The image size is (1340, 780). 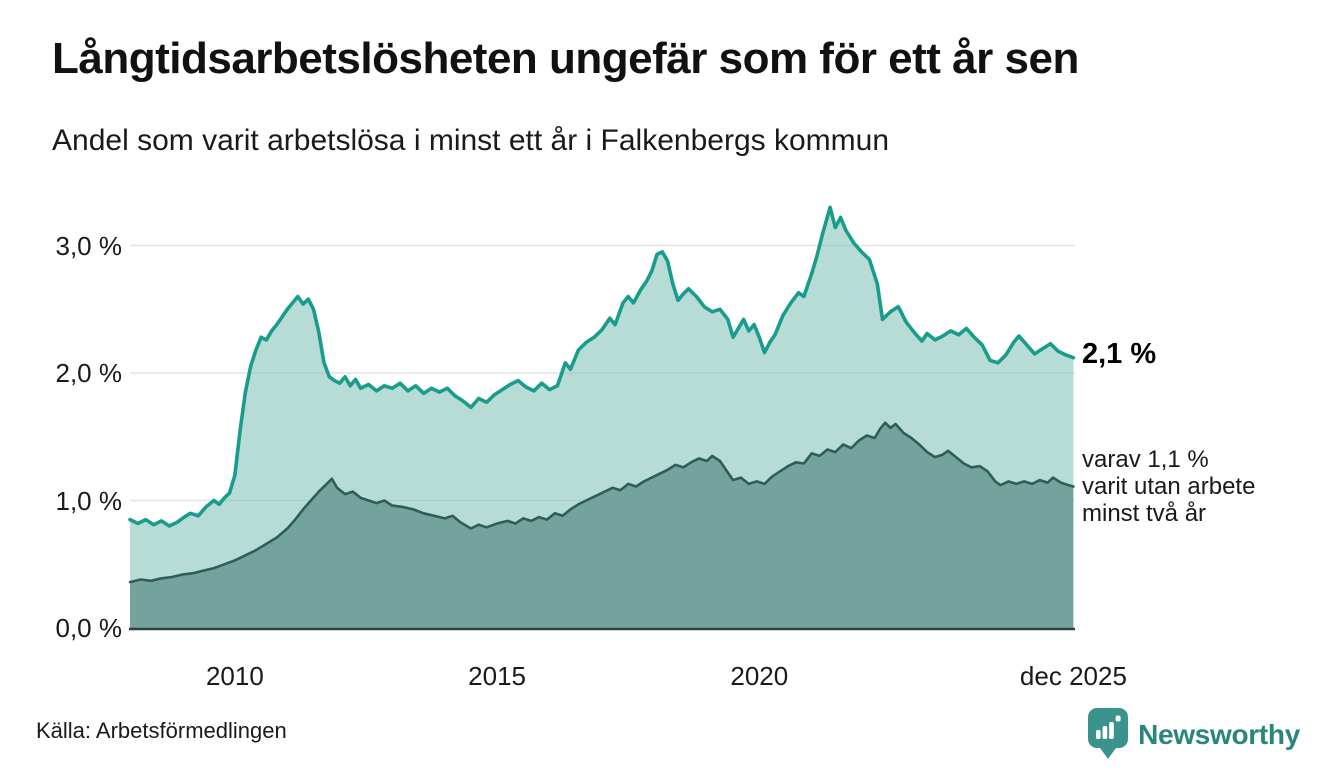 I want to click on x-tick-label: dec 2025, so click(x=1073, y=676).